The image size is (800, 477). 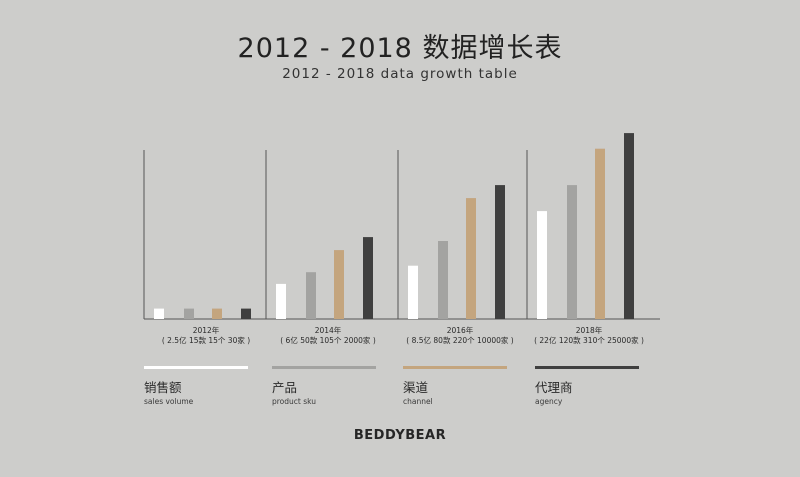 What do you see at coordinates (500, 252) in the screenshot?
I see `bar-agency-2016年` at bounding box center [500, 252].